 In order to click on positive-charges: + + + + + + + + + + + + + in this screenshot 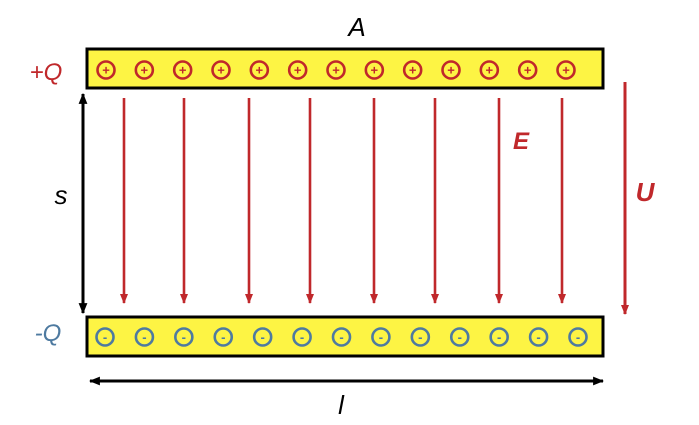, I will do `click(336, 70)`.